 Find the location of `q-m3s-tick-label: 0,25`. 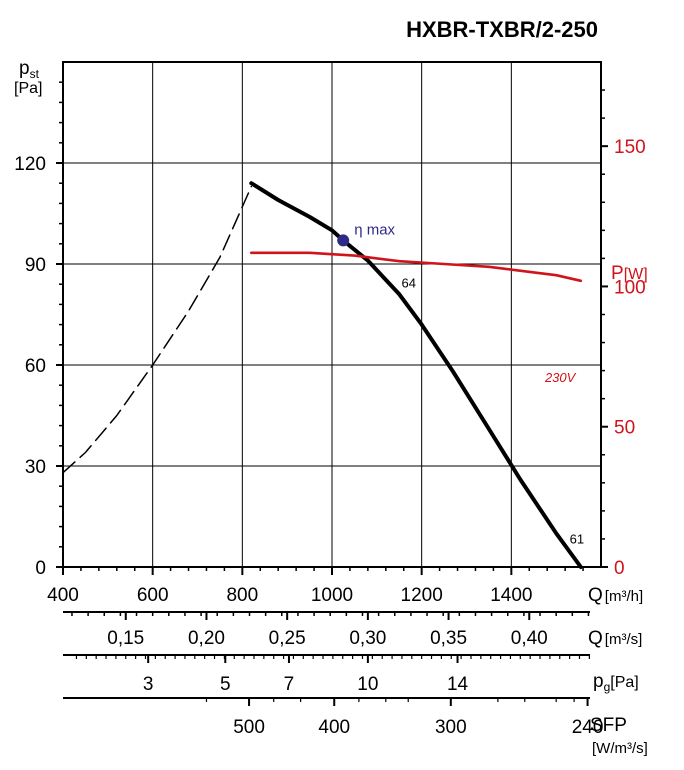

q-m3s-tick-label: 0,25 is located at coordinates (287, 638).